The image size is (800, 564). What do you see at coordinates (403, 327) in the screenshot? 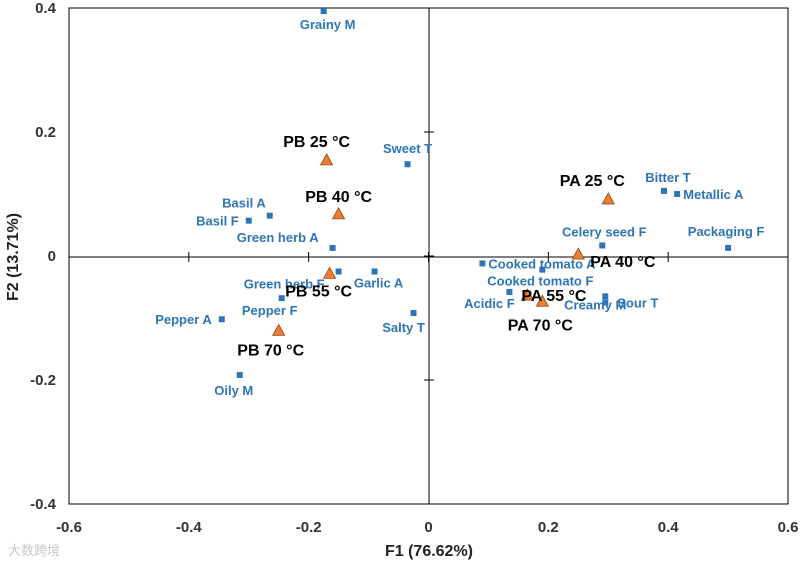
I see `attribute-label: Salty T` at bounding box center [403, 327].